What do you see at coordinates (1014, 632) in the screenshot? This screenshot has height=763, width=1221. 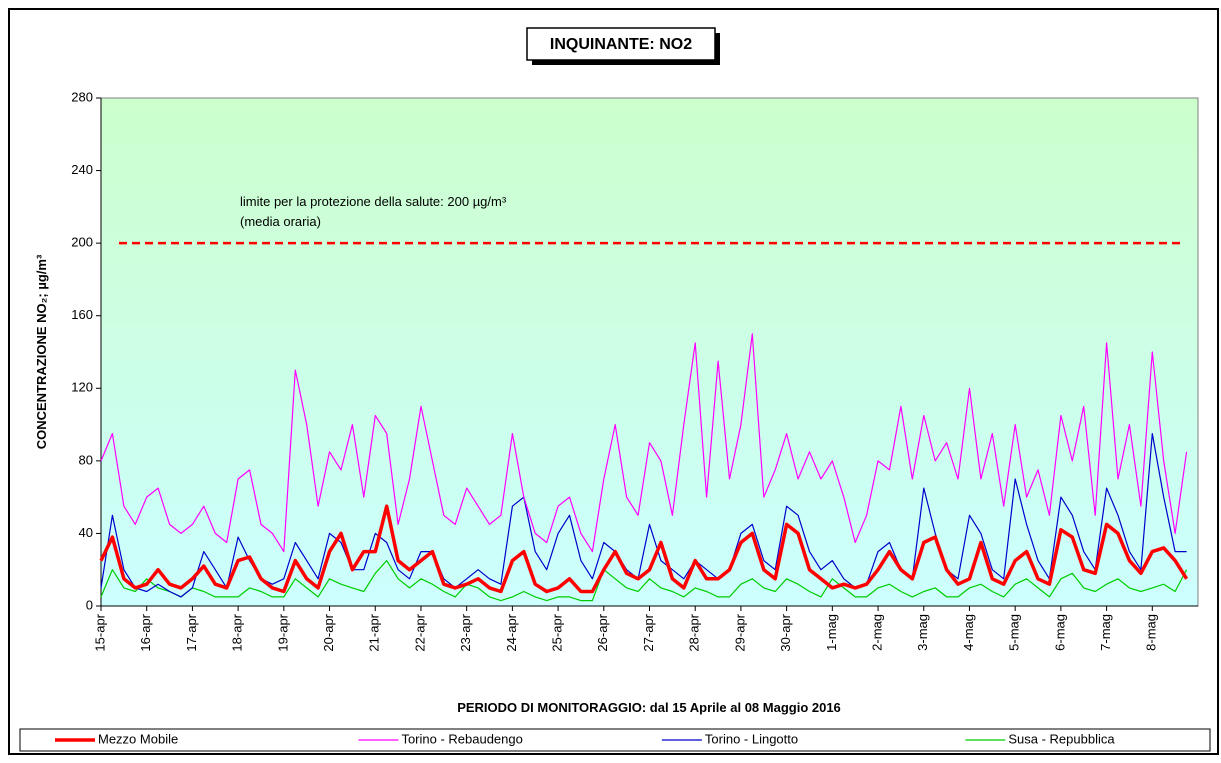 I see `x-tick-label: 5-mag` at bounding box center [1014, 632].